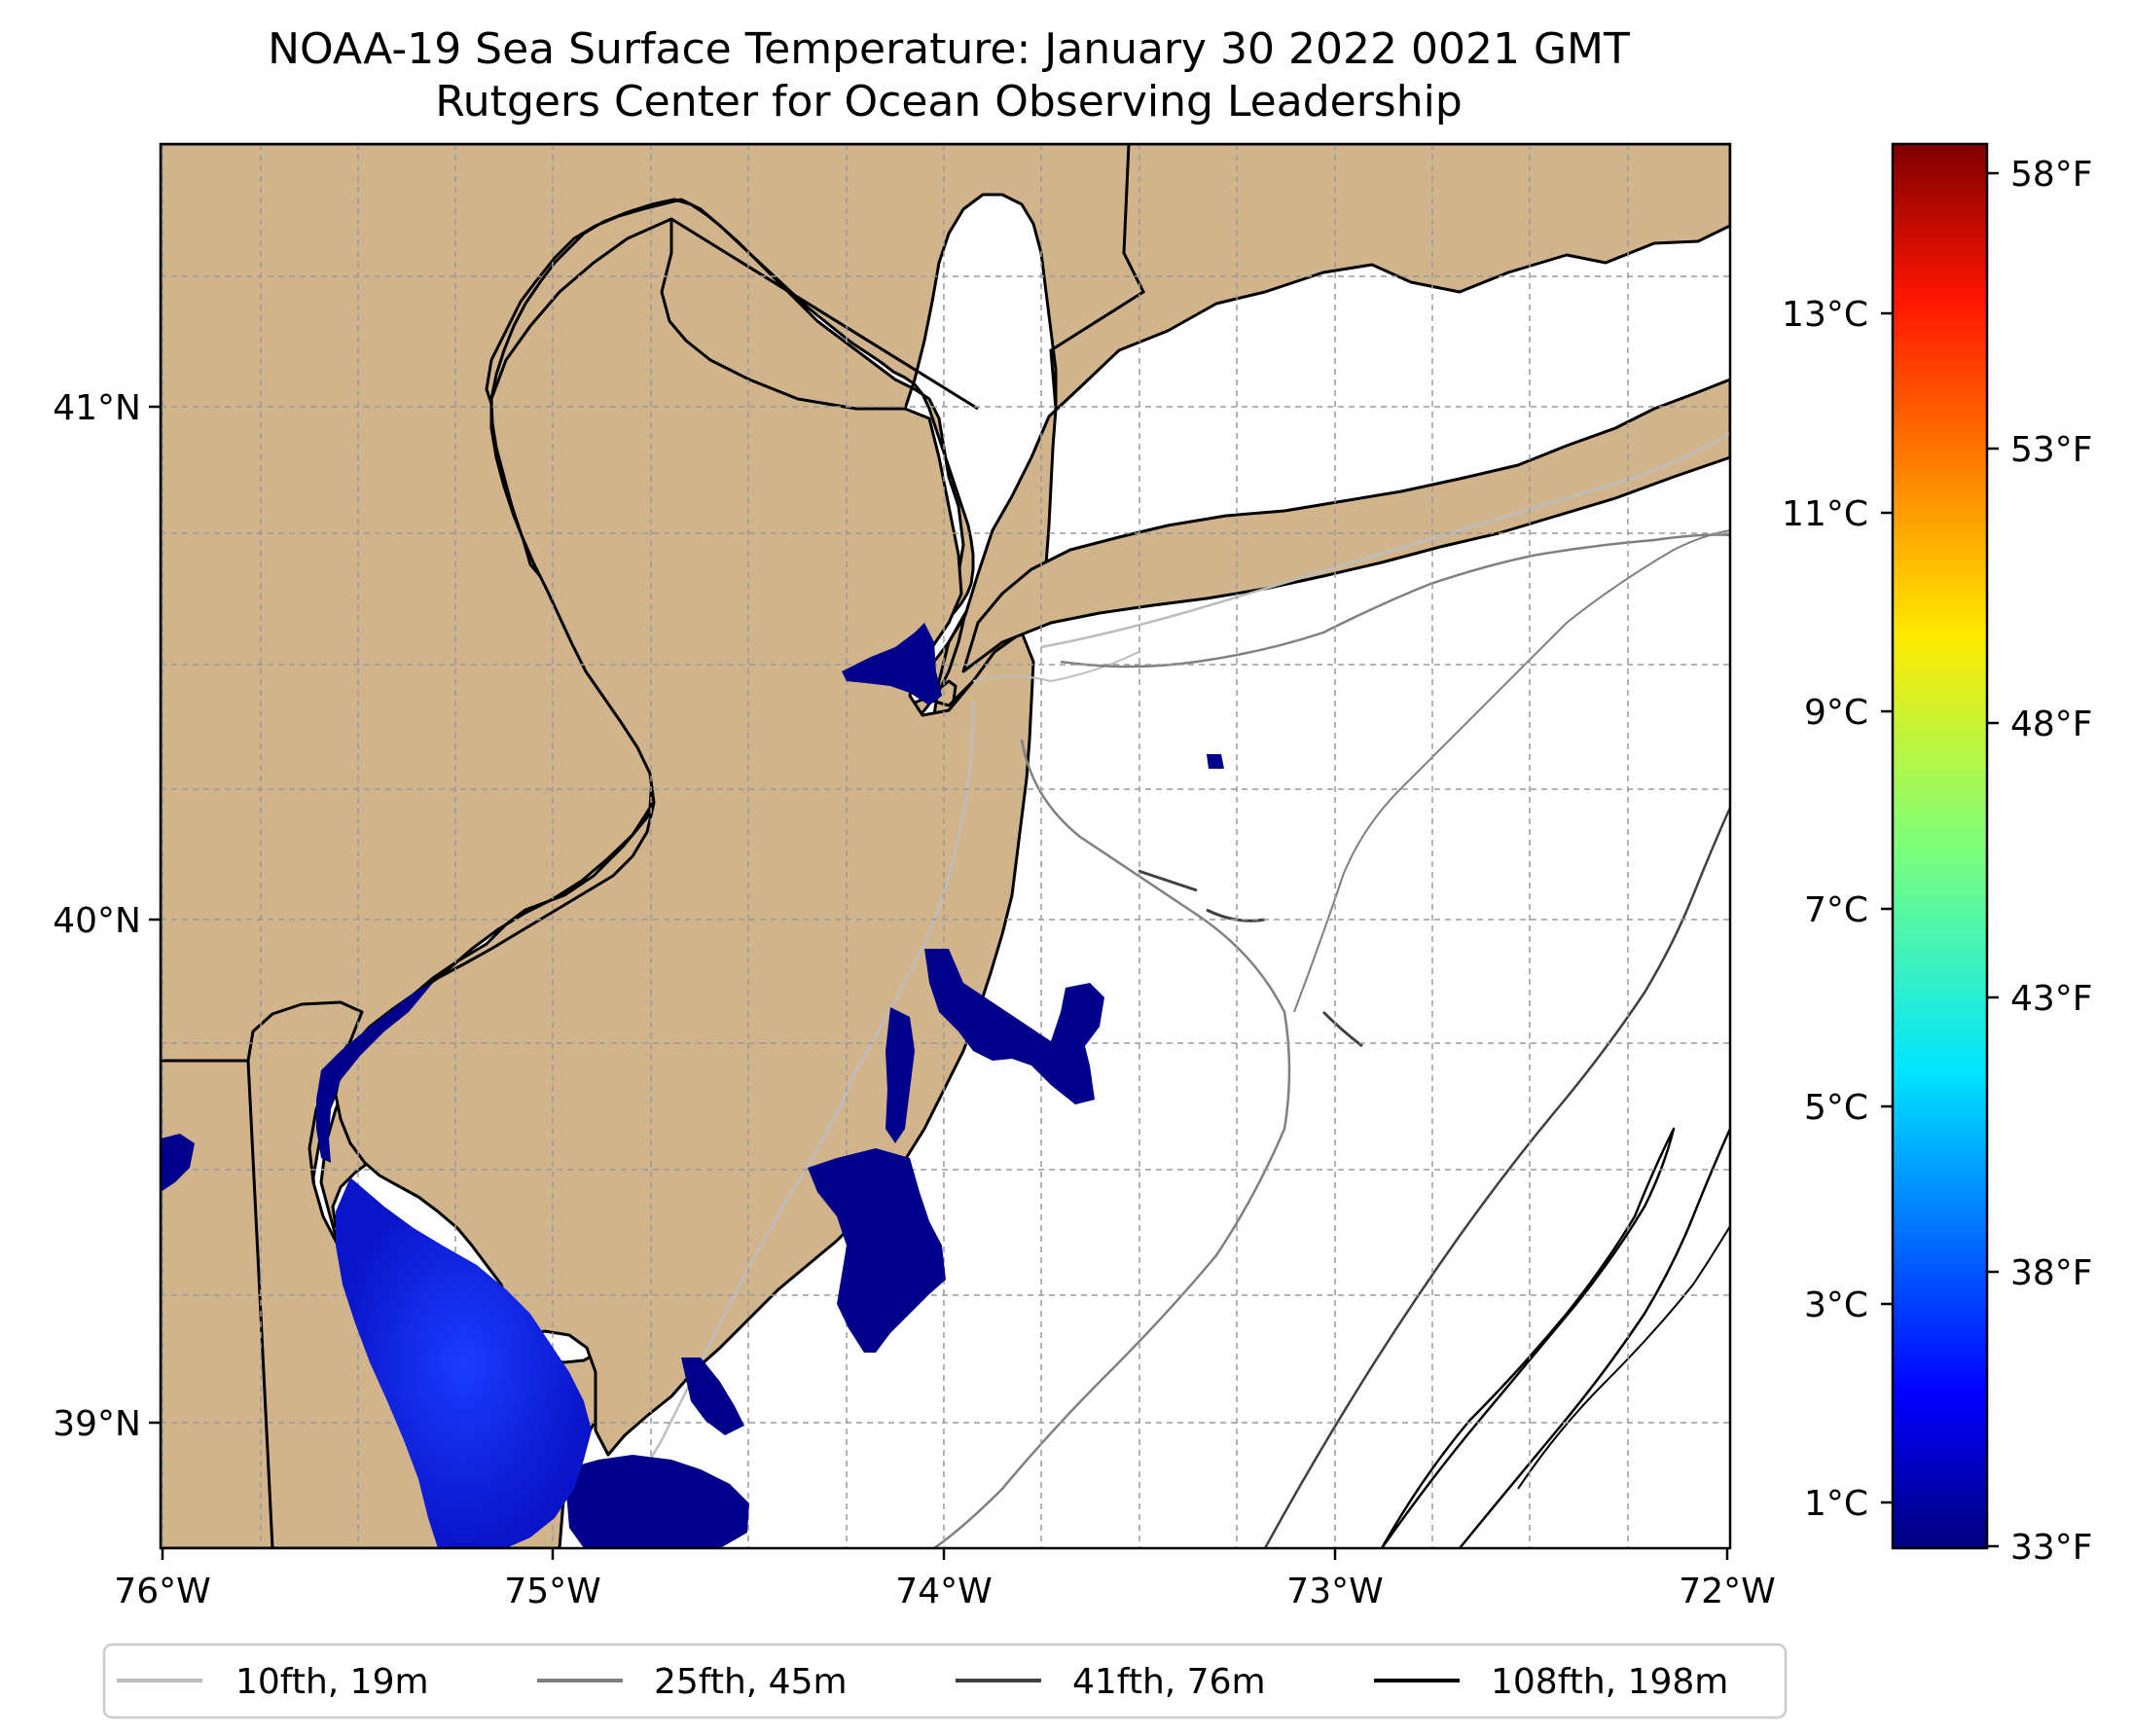 The width and height of the screenshot is (2132, 1736). I want to click on cbar-tick-53f: 53°F, so click(2052, 450).